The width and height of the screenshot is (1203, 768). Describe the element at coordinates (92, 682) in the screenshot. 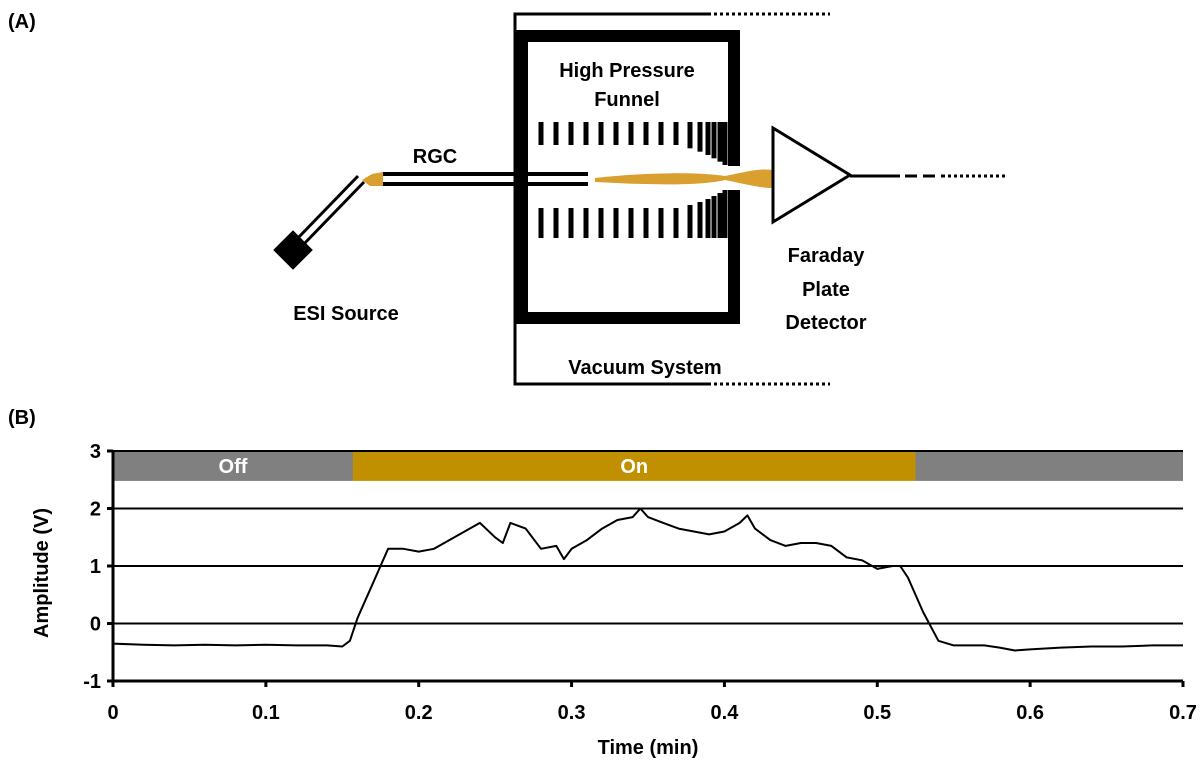

I see `y-tick-label: -1` at that location.